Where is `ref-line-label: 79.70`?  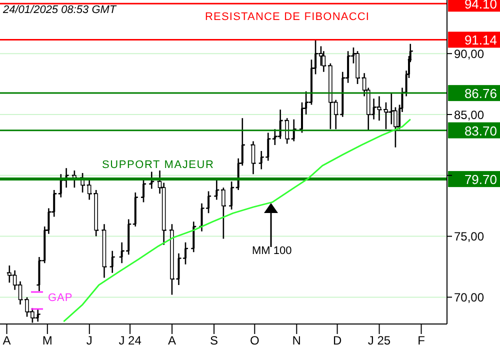 ref-line-label: 79.70 is located at coordinates (480, 180).